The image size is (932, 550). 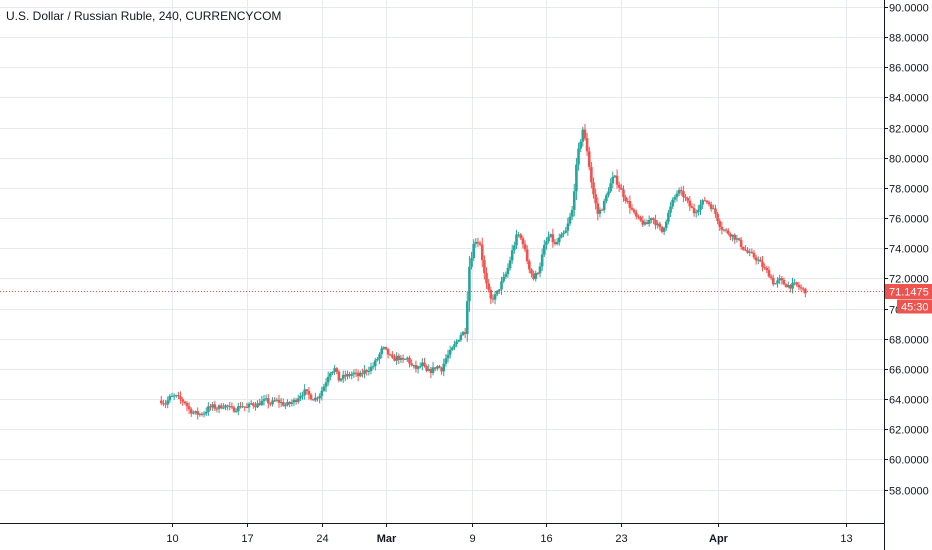 I want to click on y-tick-label: 72.0000, so click(x=909, y=280).